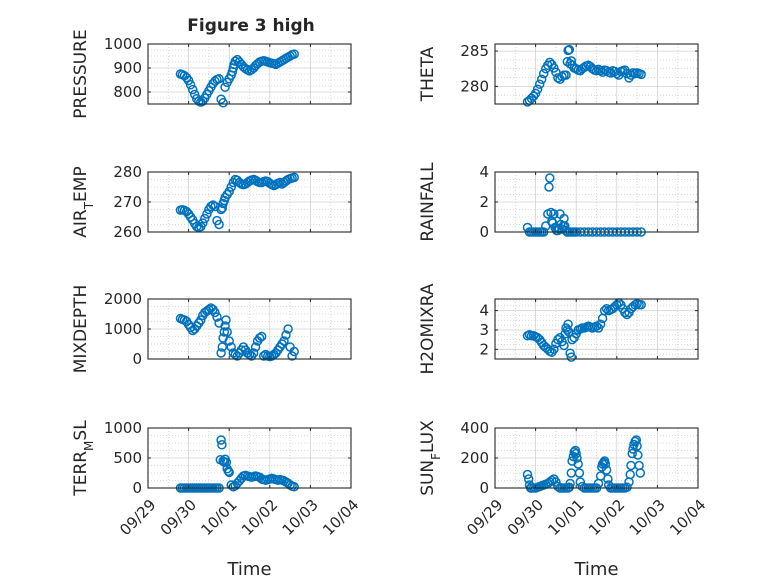 The image size is (778, 583). Describe the element at coordinates (606, 517) in the screenshot. I see `x-tick-label: 10/02` at that location.